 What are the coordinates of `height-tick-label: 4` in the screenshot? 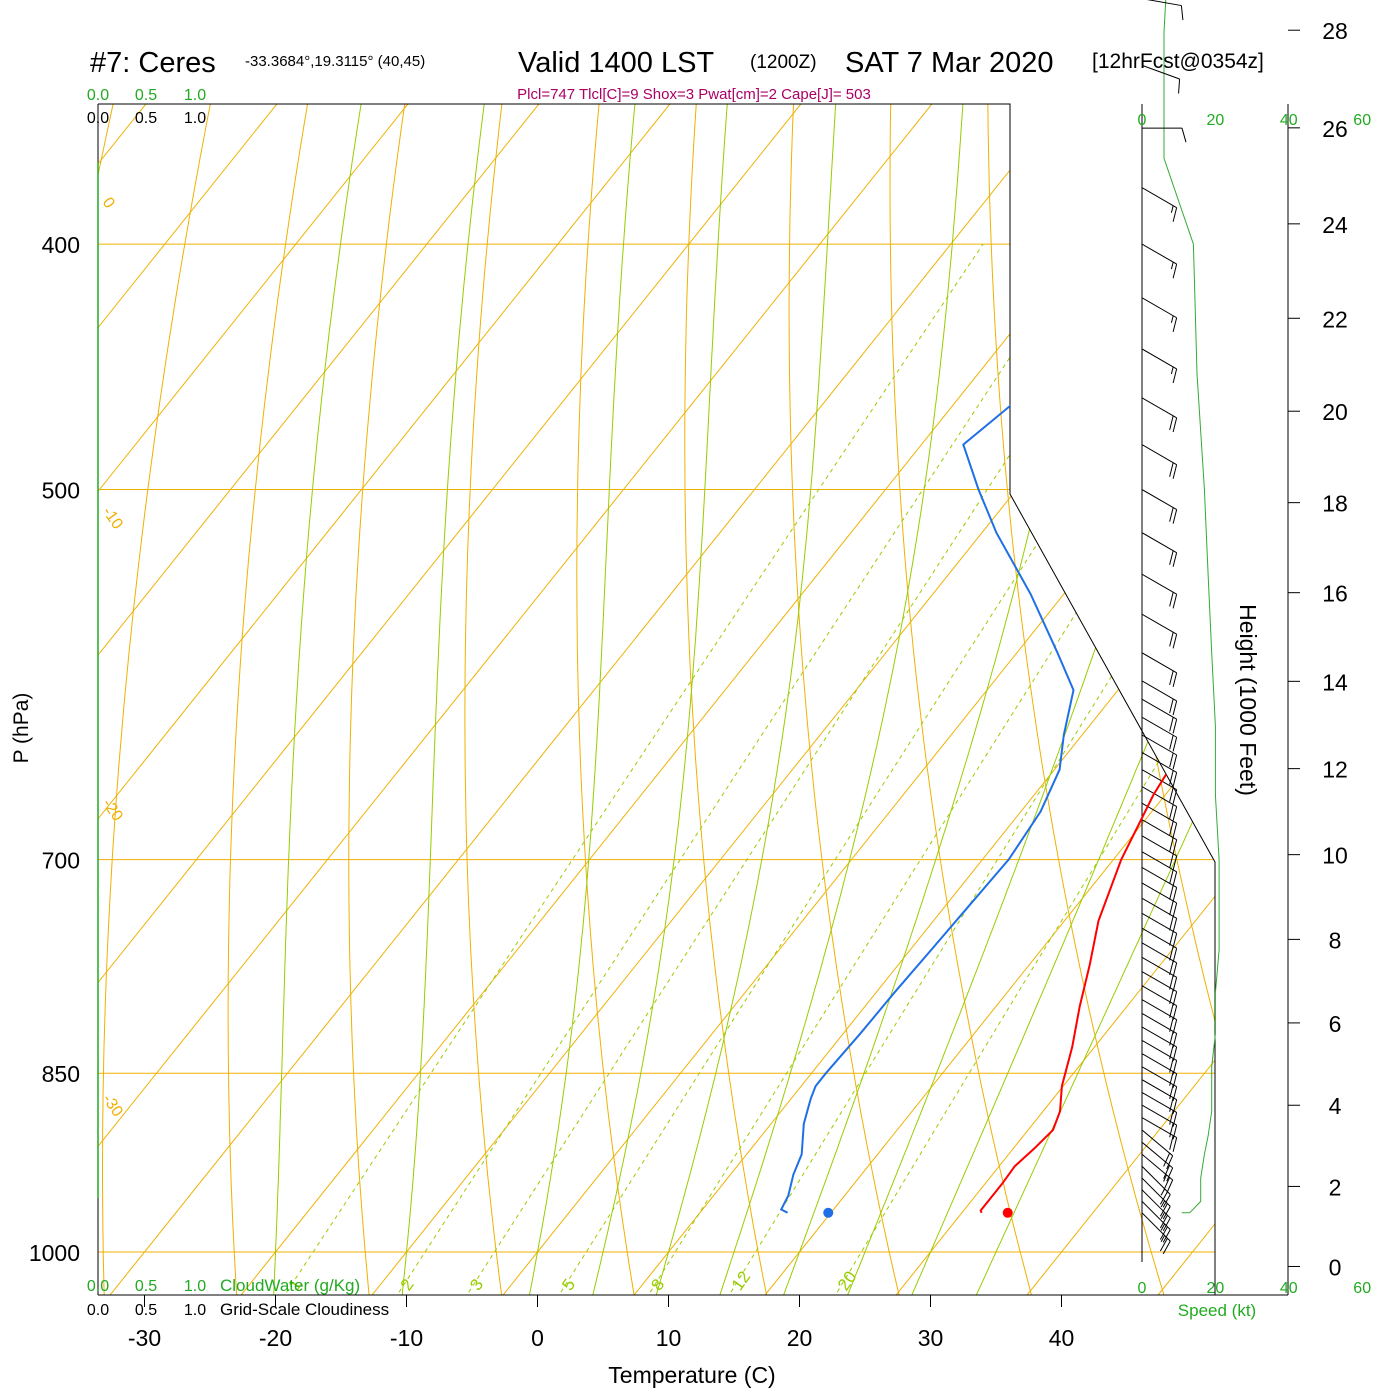 It's located at (1335, 1106).